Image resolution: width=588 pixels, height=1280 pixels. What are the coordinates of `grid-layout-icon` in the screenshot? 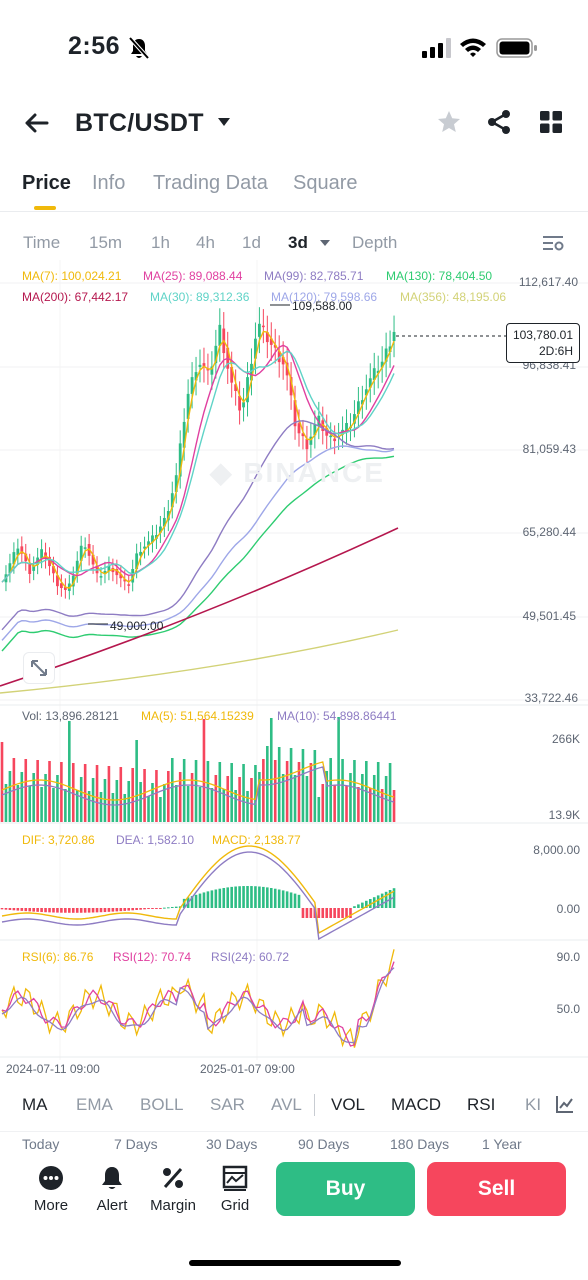 It's located at (551, 122).